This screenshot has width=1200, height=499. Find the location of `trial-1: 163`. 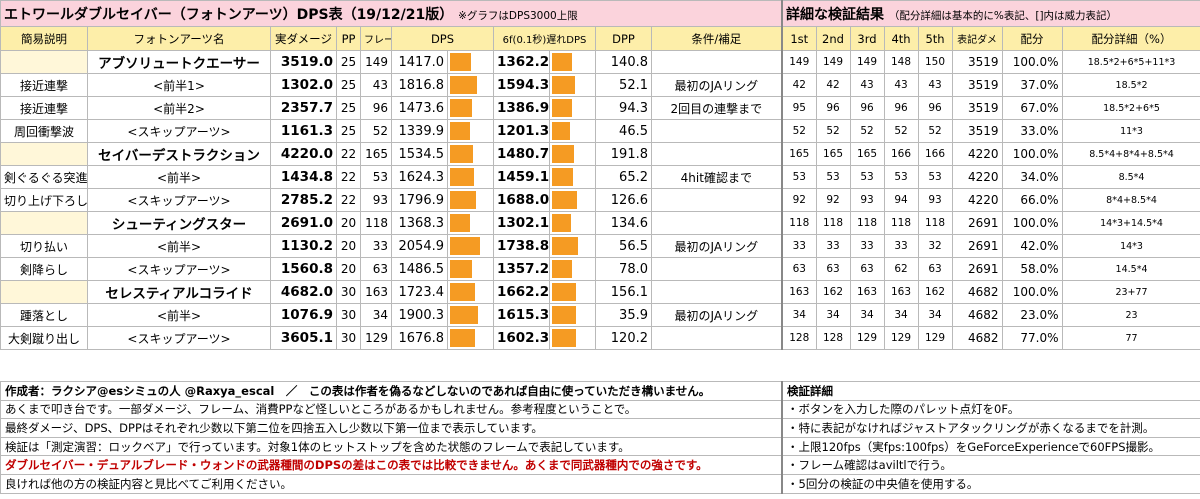

trial-1: 163 is located at coordinates (799, 292).